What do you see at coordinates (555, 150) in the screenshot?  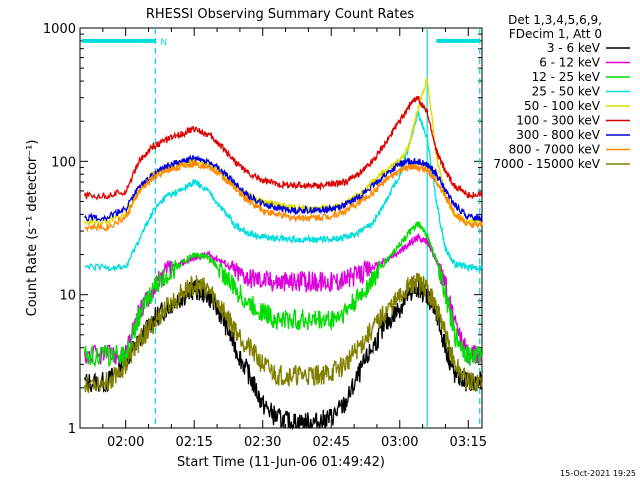 I see `legend-label: 800 - 7000 keV` at bounding box center [555, 150].